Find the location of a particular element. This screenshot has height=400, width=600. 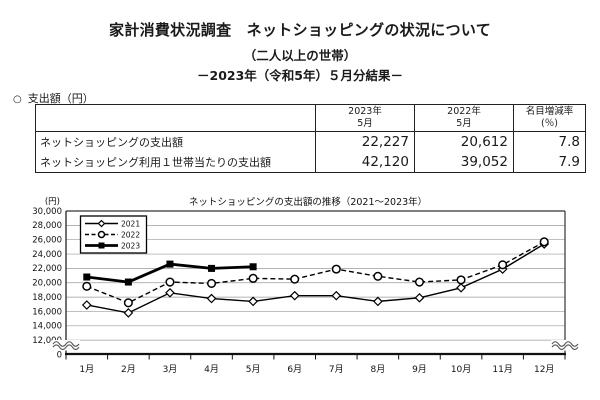

table-header-2023-year: 2023年 is located at coordinates (365, 112).